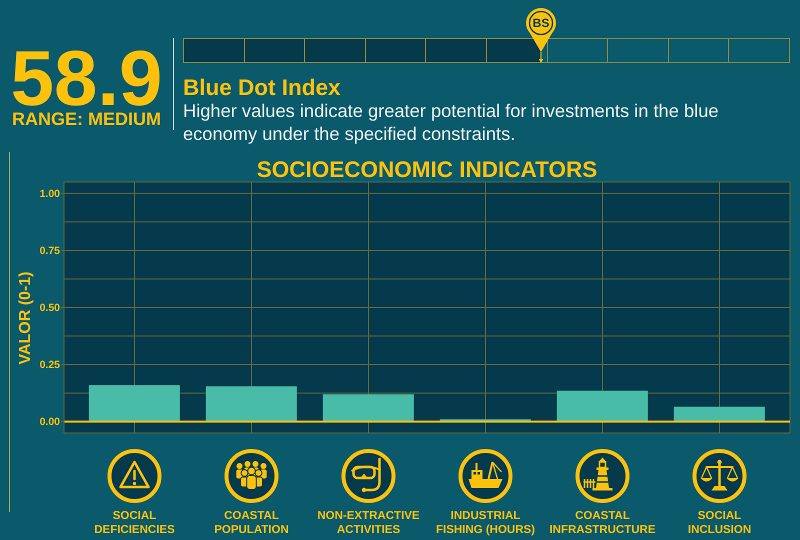  What do you see at coordinates (427, 169) in the screenshot?
I see `chart-title: SOCIOECONOMIC INDICATORS` at bounding box center [427, 169].